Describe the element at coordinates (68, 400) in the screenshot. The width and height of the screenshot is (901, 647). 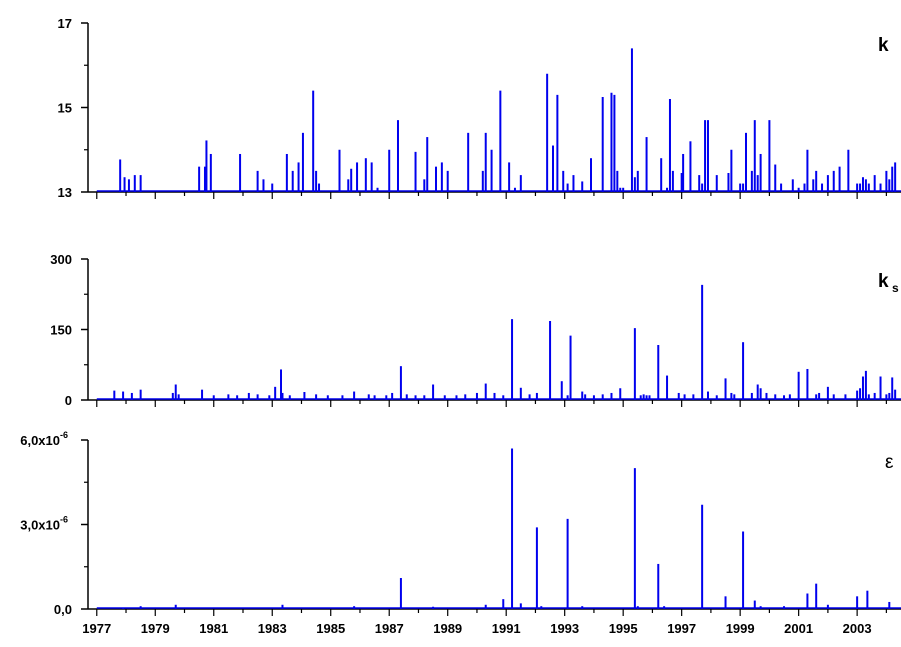
I see `y-tick-label: 0` at that location.